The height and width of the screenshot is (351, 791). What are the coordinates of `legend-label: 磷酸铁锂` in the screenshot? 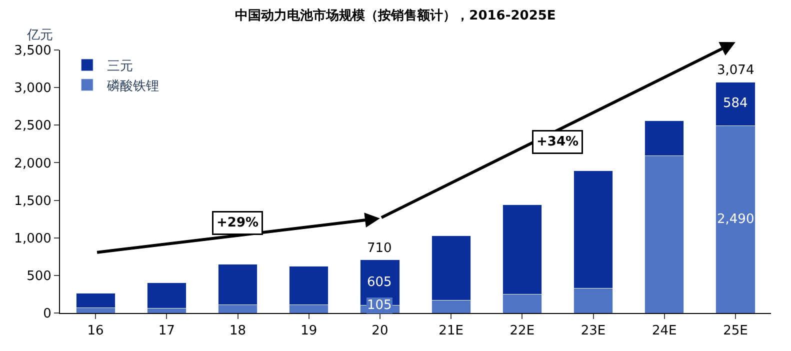 It's located at (133, 86).